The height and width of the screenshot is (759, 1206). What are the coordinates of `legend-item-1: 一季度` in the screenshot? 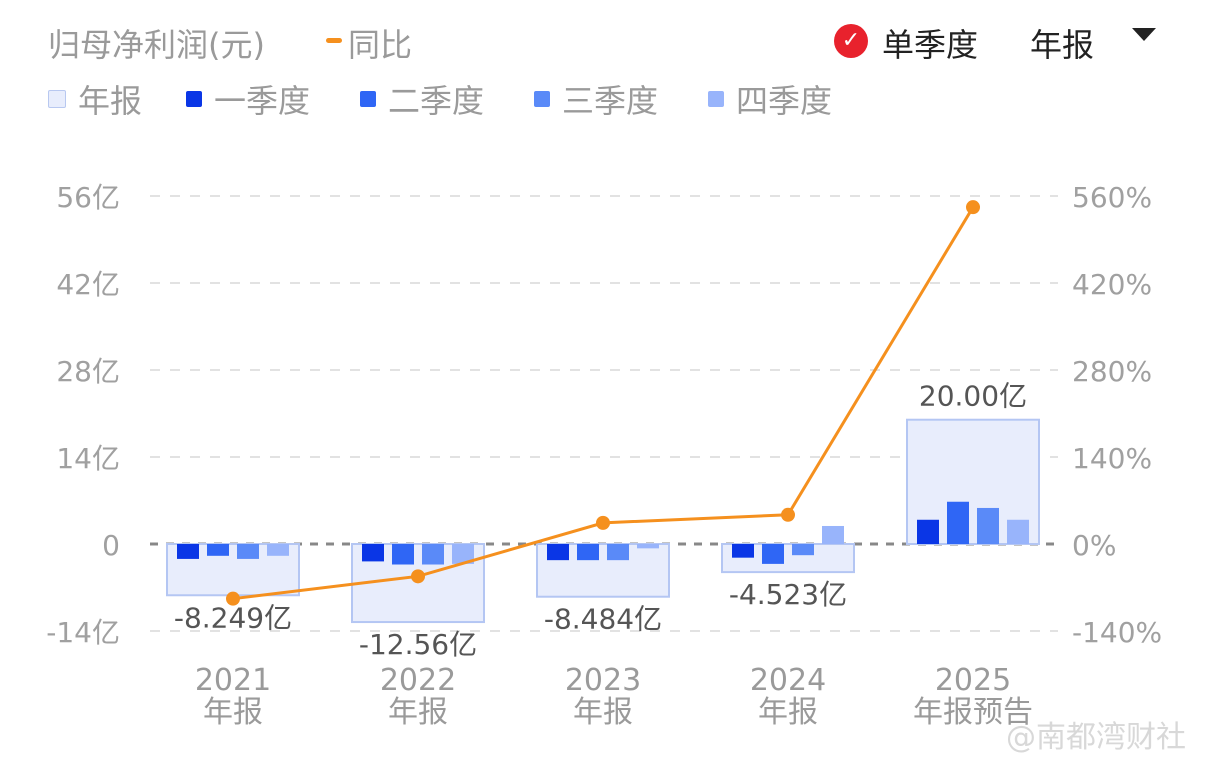 It's located at (248, 99).